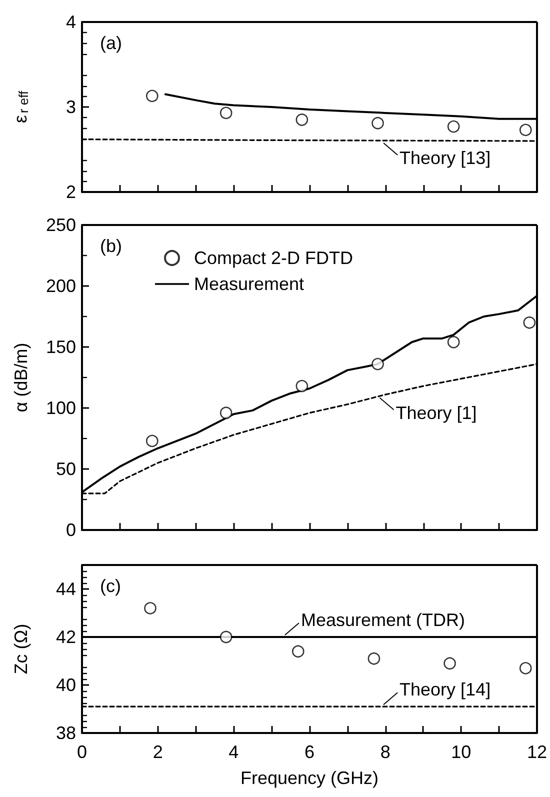 This screenshot has width=550, height=797. What do you see at coordinates (385, 752) in the screenshot?
I see `x-tick-label: 8` at bounding box center [385, 752].